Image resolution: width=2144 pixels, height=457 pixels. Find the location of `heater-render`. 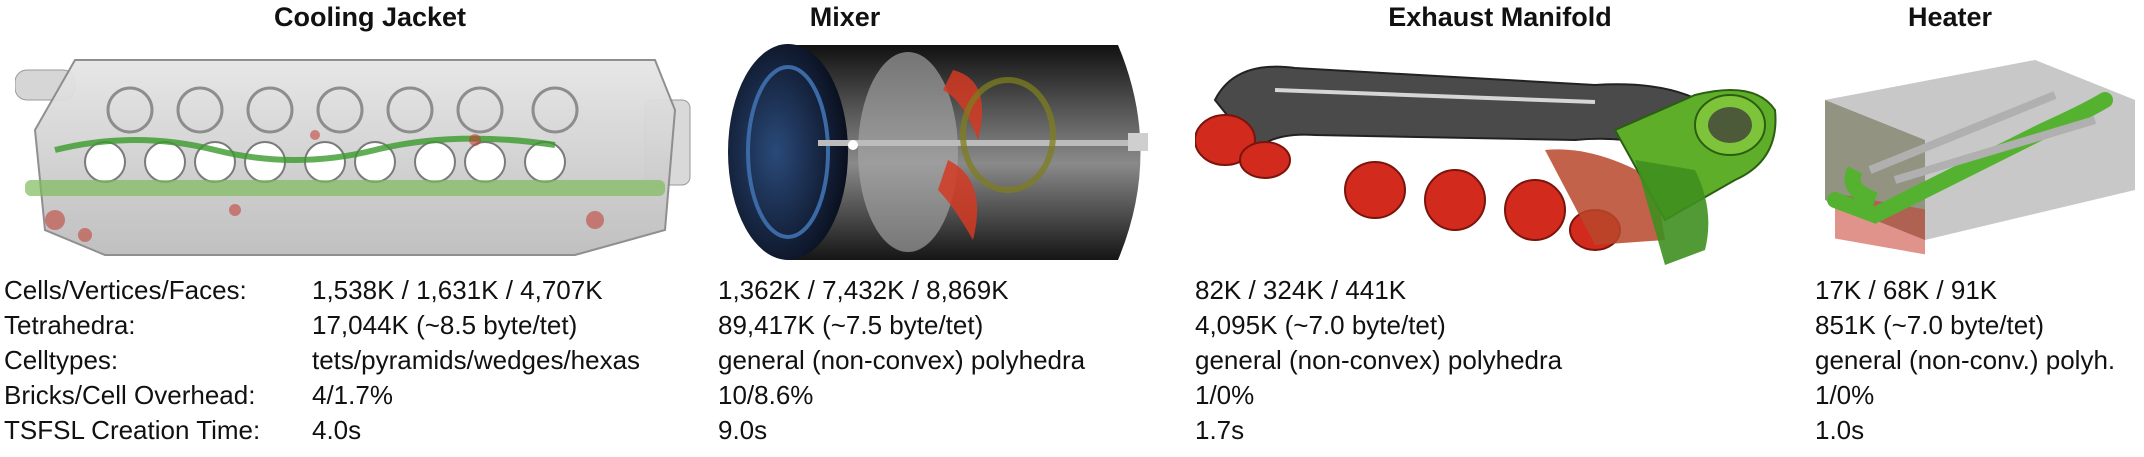

heater-render is located at coordinates (1977, 152).